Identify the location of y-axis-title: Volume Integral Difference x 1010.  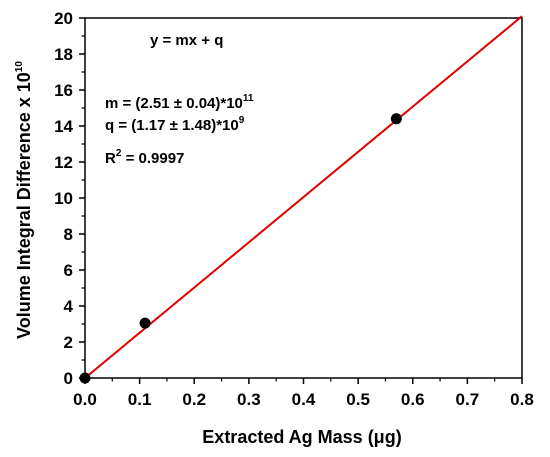
(24, 200).